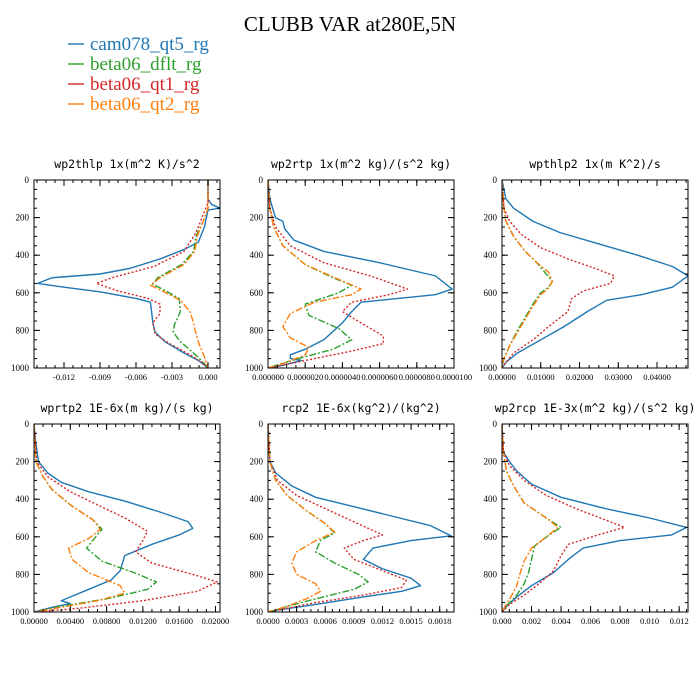 The image size is (700, 700). I want to click on x-tick-label: 0.04000, so click(657, 377).